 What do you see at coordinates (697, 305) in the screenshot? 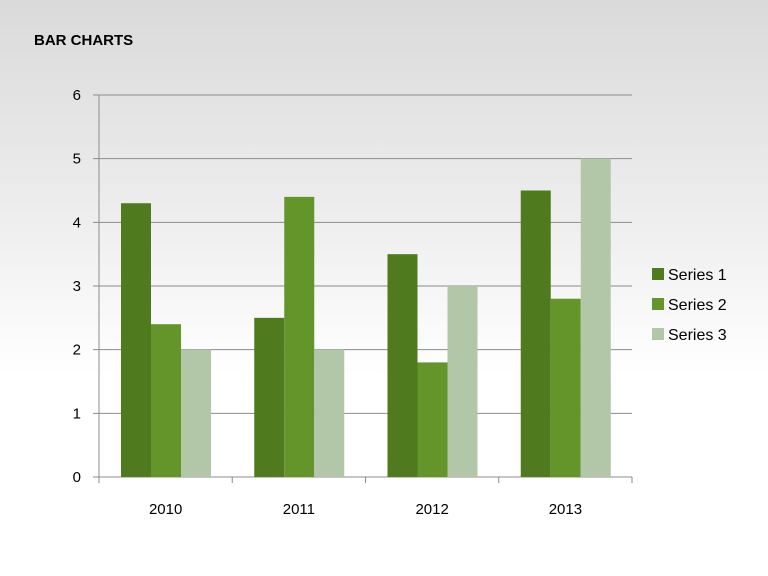
I see `legend-label: Series 2` at bounding box center [697, 305].